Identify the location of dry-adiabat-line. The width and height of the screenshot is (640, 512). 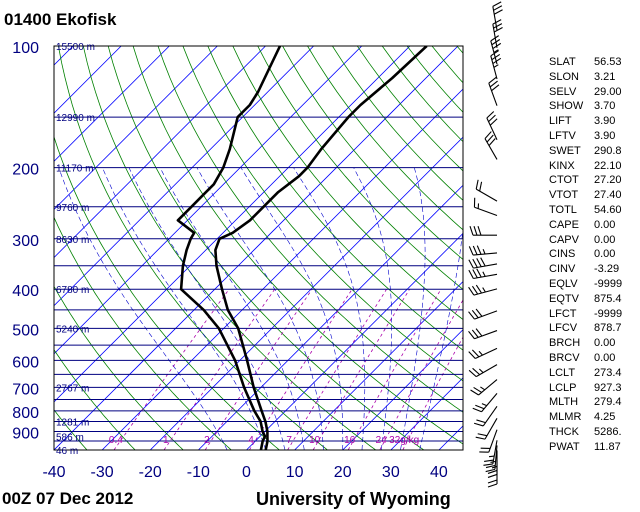
(143, 333).